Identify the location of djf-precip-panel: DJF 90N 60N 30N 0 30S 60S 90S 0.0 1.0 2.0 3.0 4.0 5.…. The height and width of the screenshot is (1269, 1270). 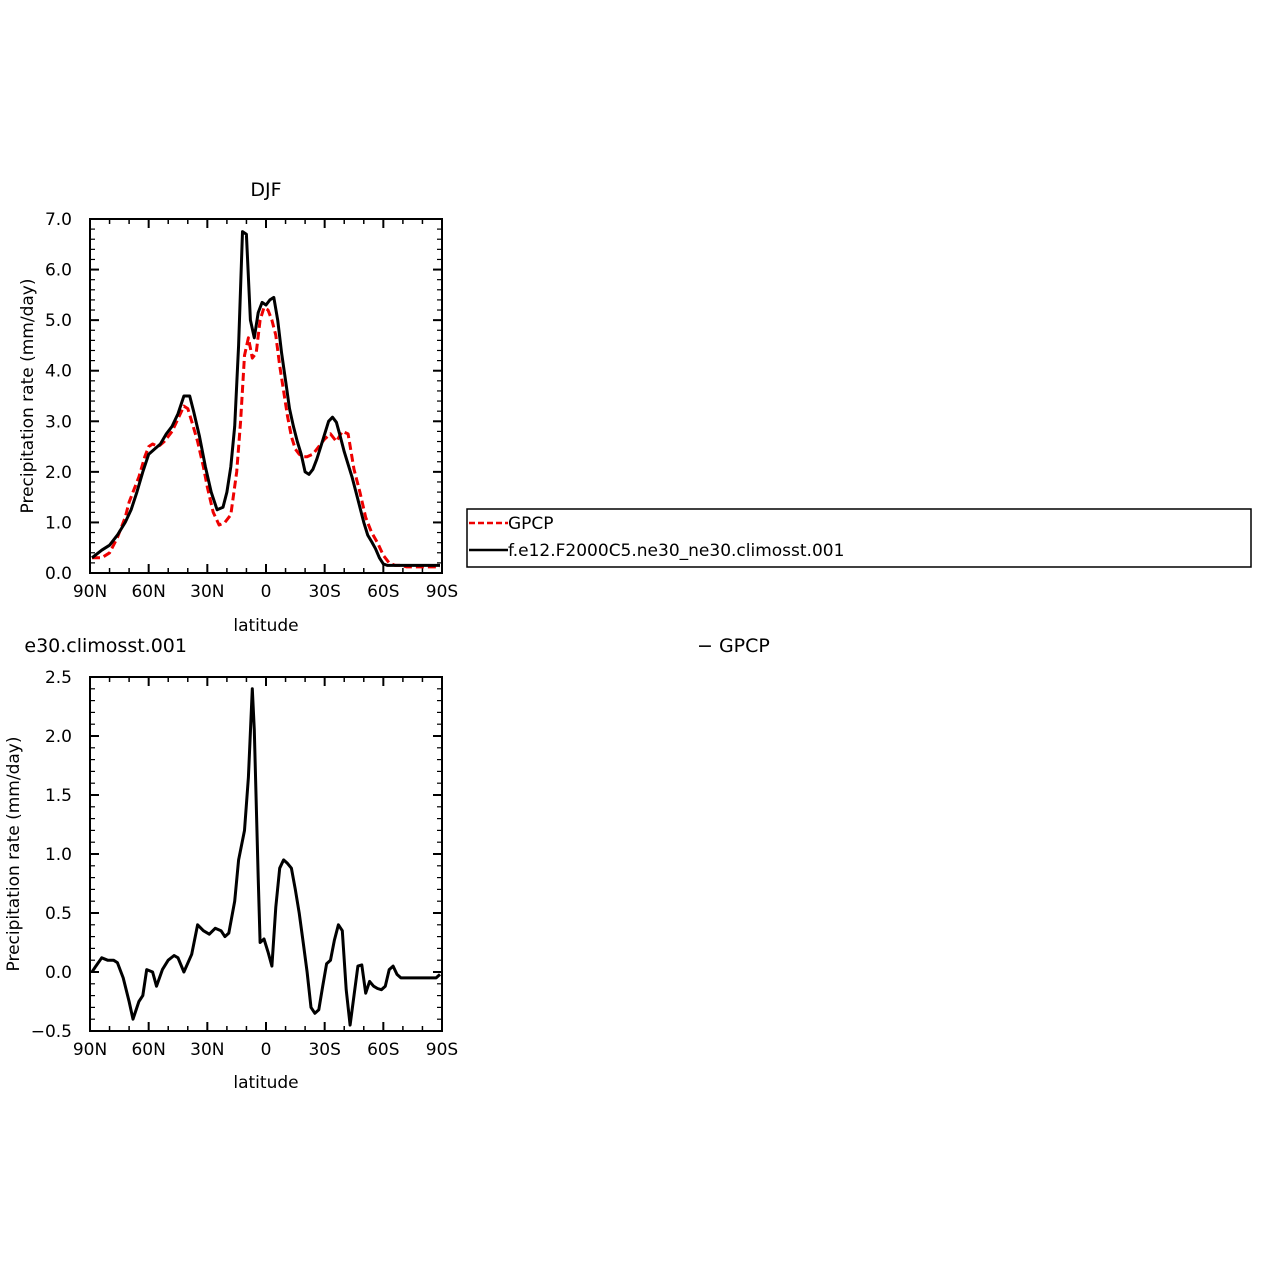
(238, 407).